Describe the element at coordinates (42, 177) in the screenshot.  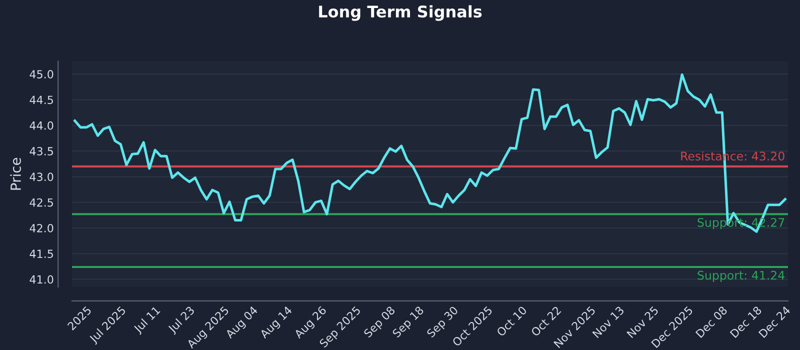
I see `y-tick-label: 43.0` at that location.